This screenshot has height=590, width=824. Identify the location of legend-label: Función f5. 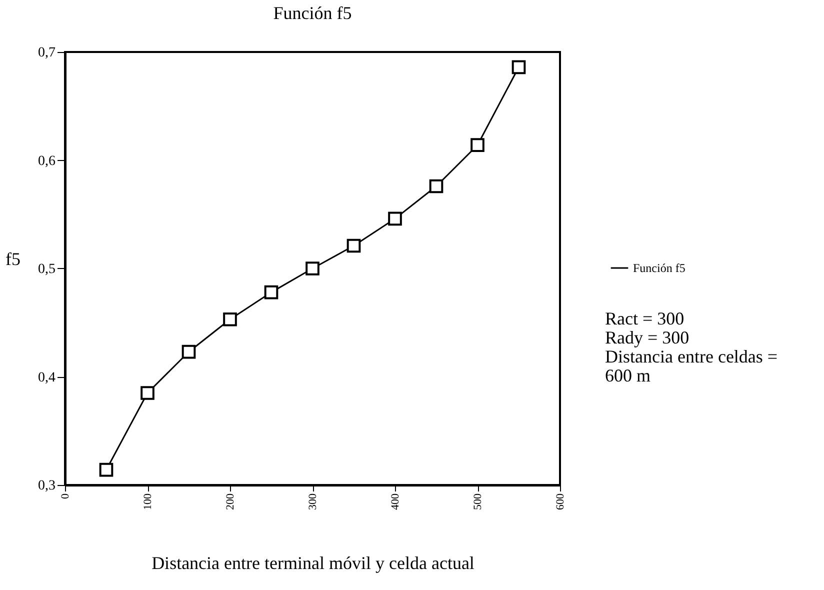
(659, 268).